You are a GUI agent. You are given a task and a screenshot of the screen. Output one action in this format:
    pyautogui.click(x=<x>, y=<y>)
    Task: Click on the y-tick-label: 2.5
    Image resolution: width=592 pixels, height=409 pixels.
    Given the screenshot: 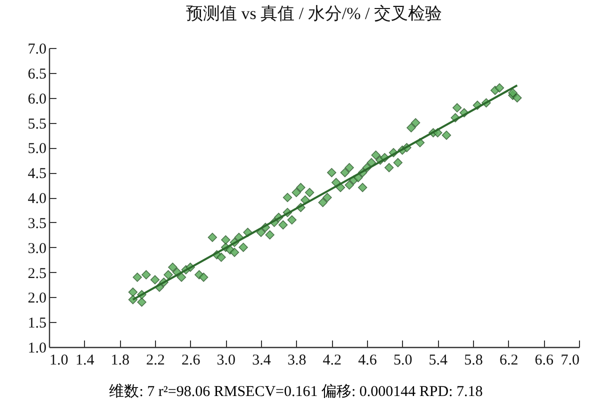 What is the action you would take?
    pyautogui.click(x=37, y=274)
    